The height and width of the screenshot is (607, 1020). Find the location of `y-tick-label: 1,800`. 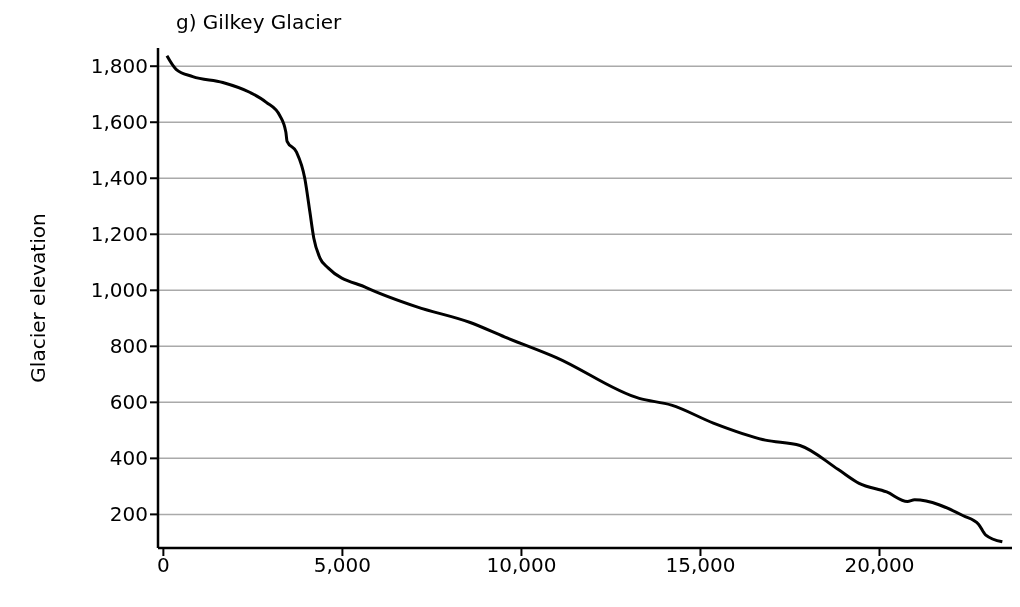

y-tick-label: 1,800 is located at coordinates (119, 66).